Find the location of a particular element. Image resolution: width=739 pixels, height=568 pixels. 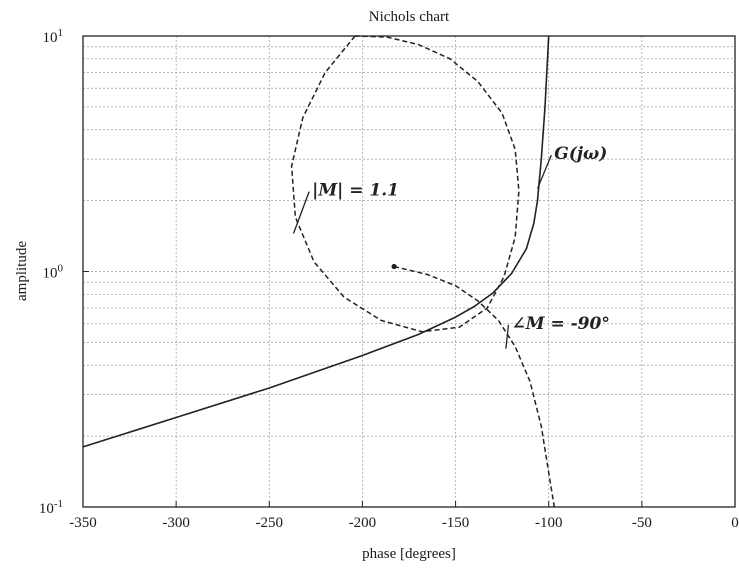

y-axis-ticks: 10⁻¹ 10⁰ 10¹ is located at coordinates (64, 272).